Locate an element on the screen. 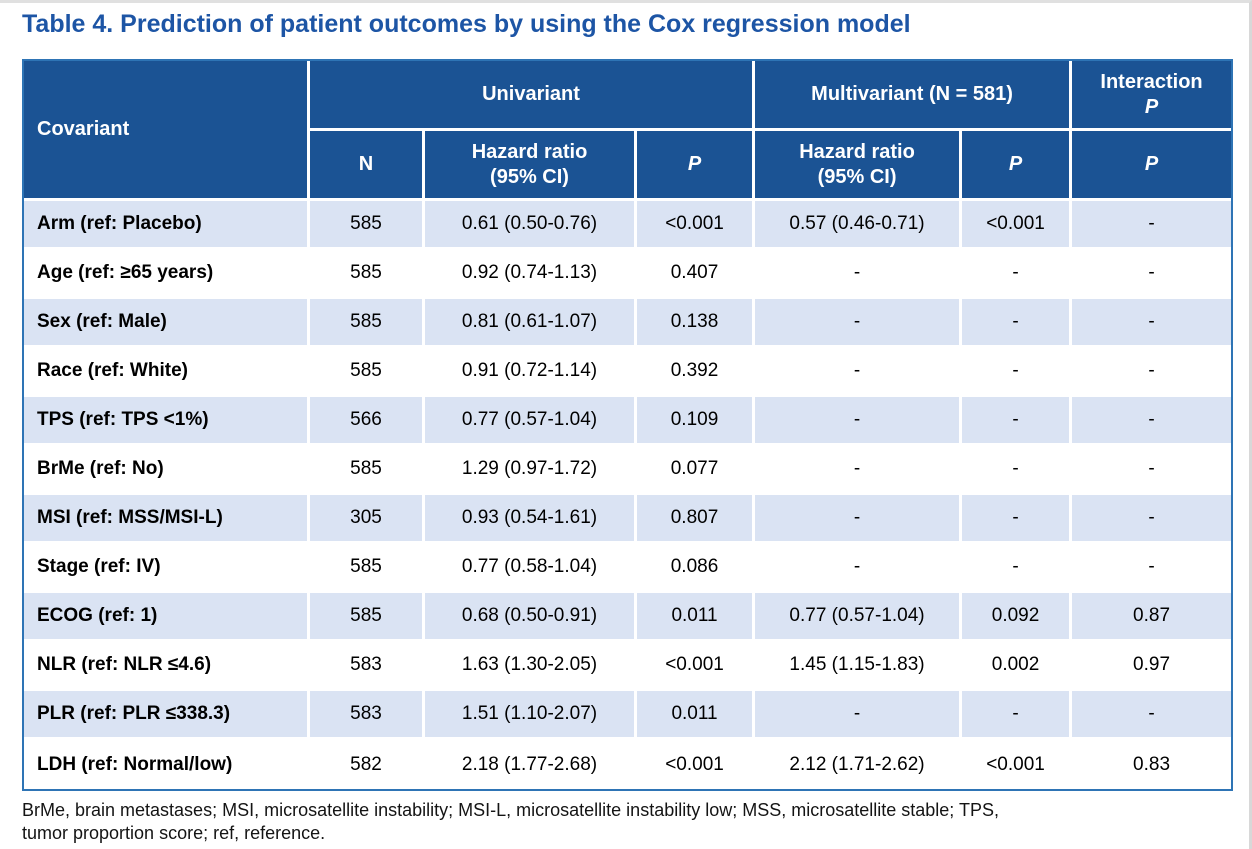 The image size is (1252, 849). cell-interaction-p: 0.83 is located at coordinates (1152, 764).